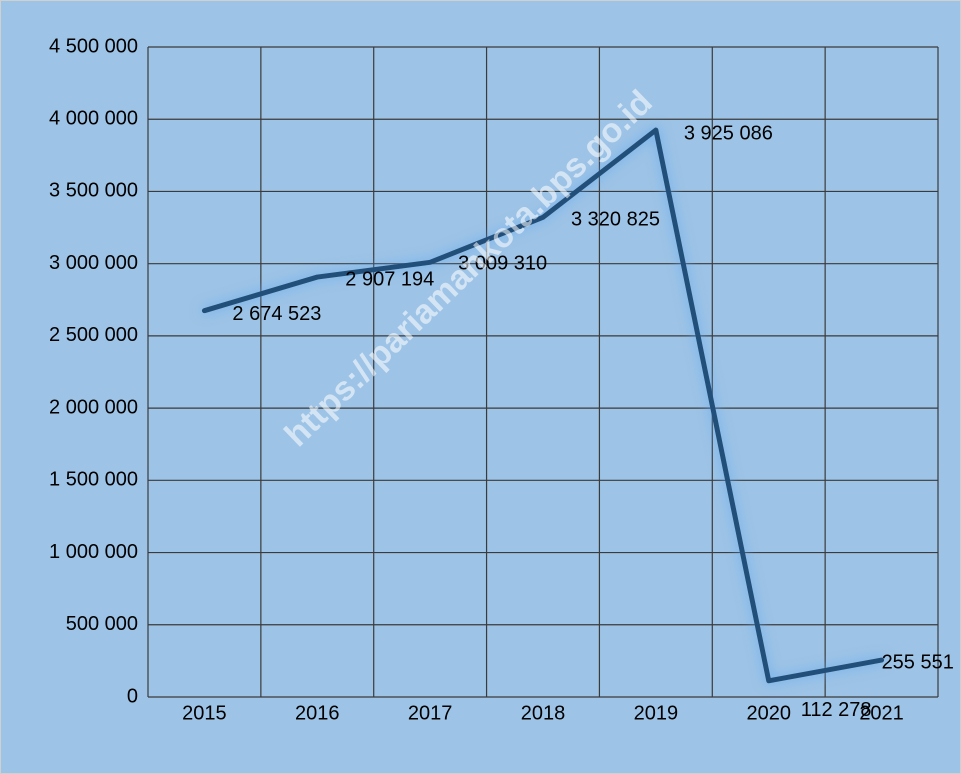  Describe the element at coordinates (93, 263) in the screenshot. I see `y-tick-label: 3 000 000` at that location.